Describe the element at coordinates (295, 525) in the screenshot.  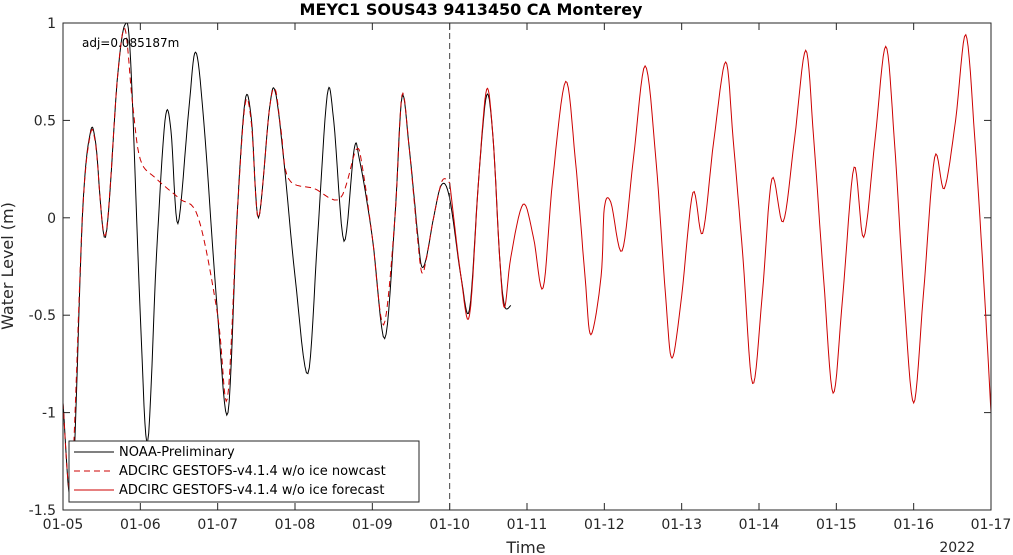
I see `x-tick-label: 01-08` at that location.